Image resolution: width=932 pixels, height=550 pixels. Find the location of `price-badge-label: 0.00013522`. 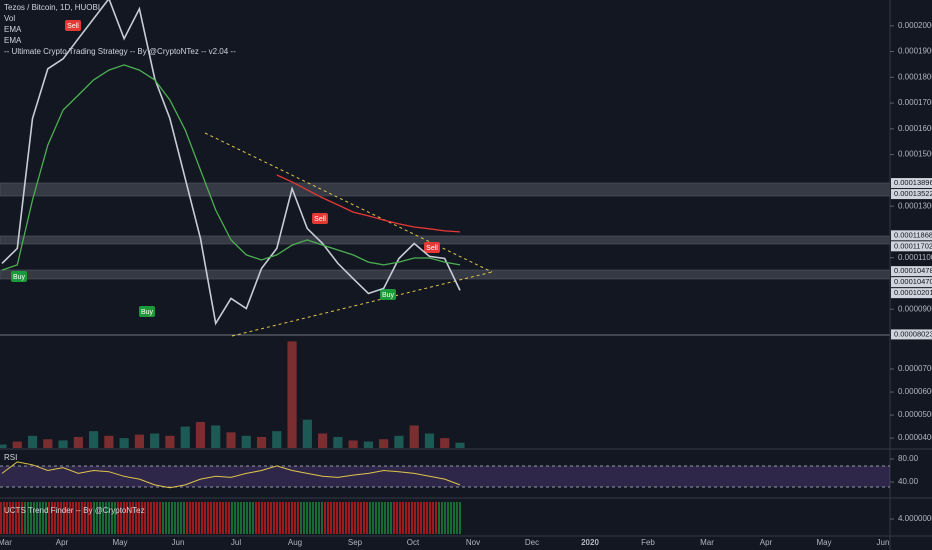

price-badge-label: 0.00013522 is located at coordinates (913, 193).